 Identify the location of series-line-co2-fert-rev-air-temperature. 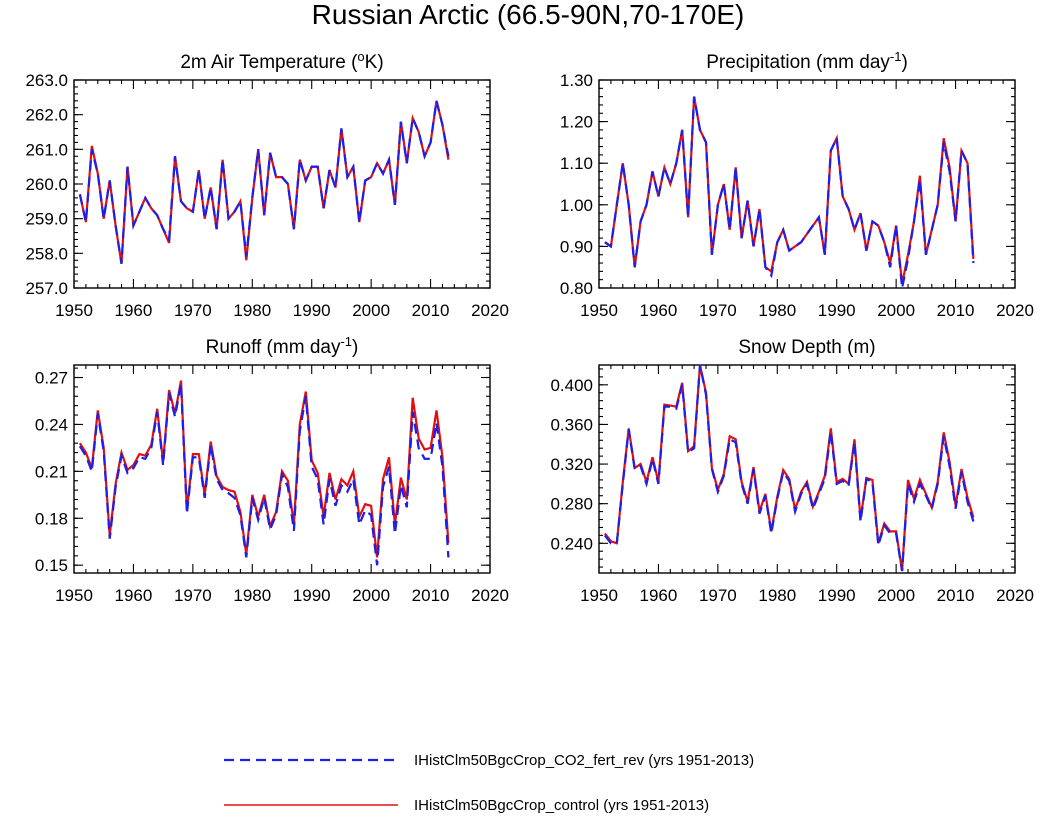
(264, 182).